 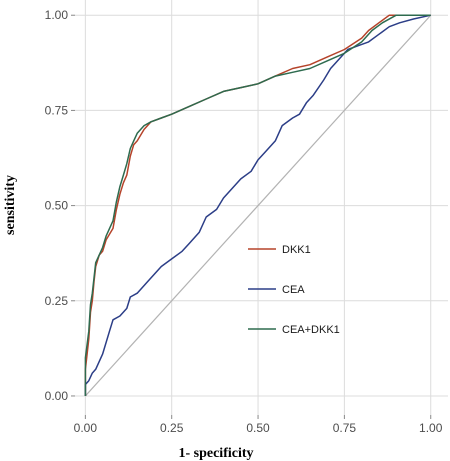 I want to click on y-tick-label: 0.25, so click(x=57, y=301).